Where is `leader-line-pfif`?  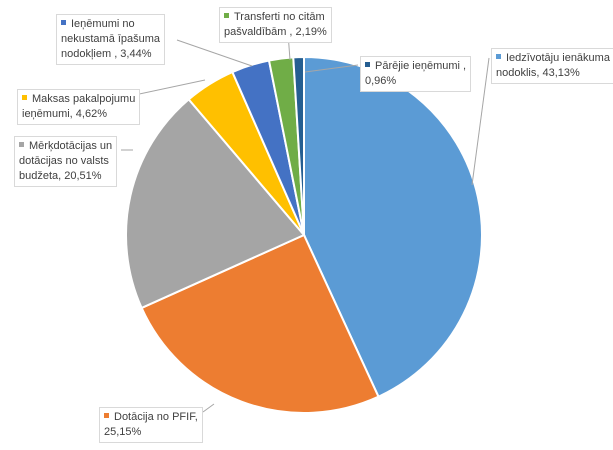 leader-line-pfif is located at coordinates (208, 408).